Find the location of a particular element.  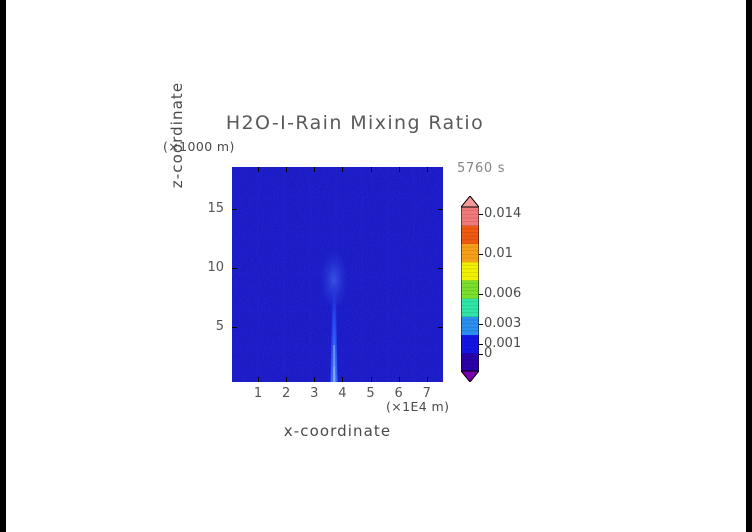

colorbar-tick-label: 0 is located at coordinates (488, 353).